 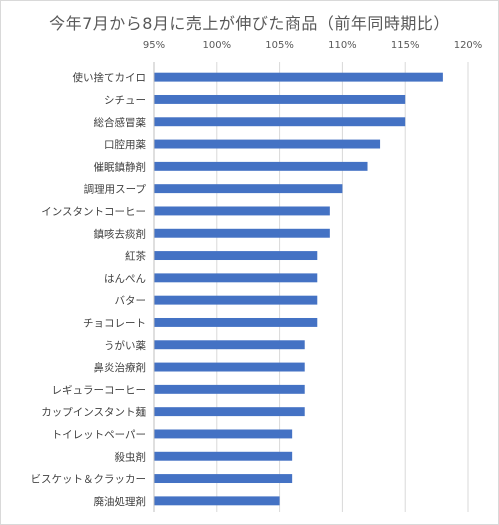 What do you see at coordinates (131, 456) in the screenshot?
I see `category-label: 殺虫剤` at bounding box center [131, 456].